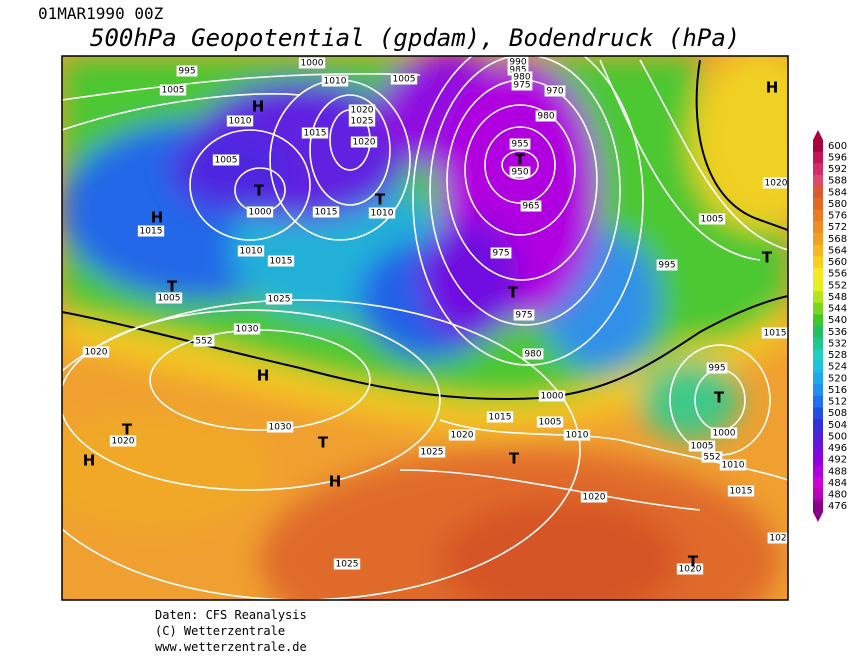 The width and height of the screenshot is (850, 657). I want to click on legend-label: 488, so click(837, 471).